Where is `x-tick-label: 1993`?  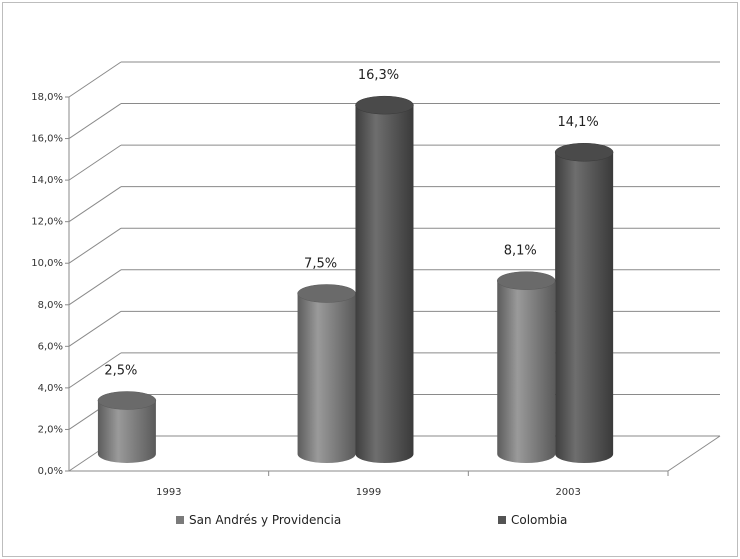
x-tick-label: 1993 is located at coordinates (168, 492).